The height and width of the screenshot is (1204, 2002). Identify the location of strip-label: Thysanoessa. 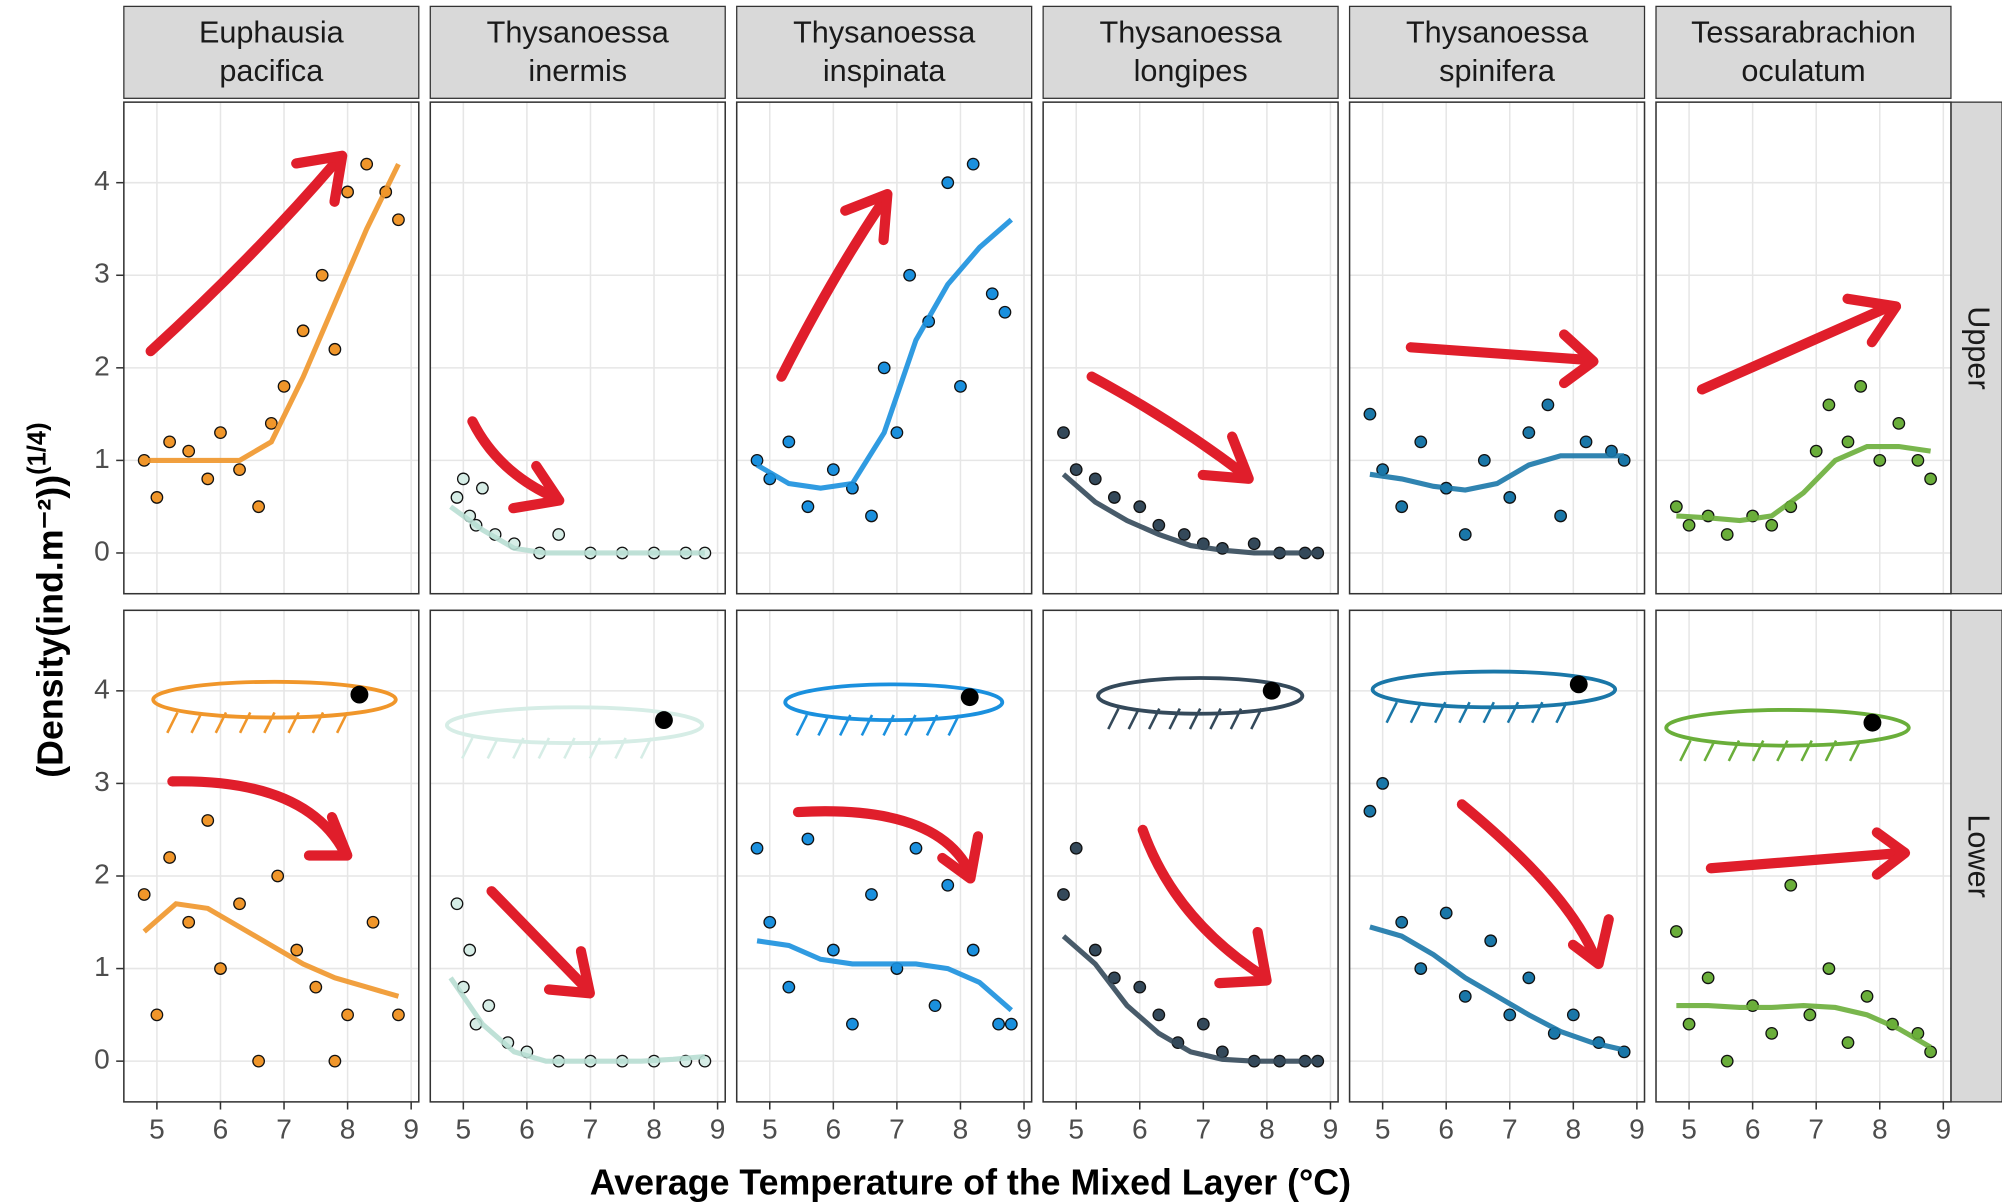
(578, 33).